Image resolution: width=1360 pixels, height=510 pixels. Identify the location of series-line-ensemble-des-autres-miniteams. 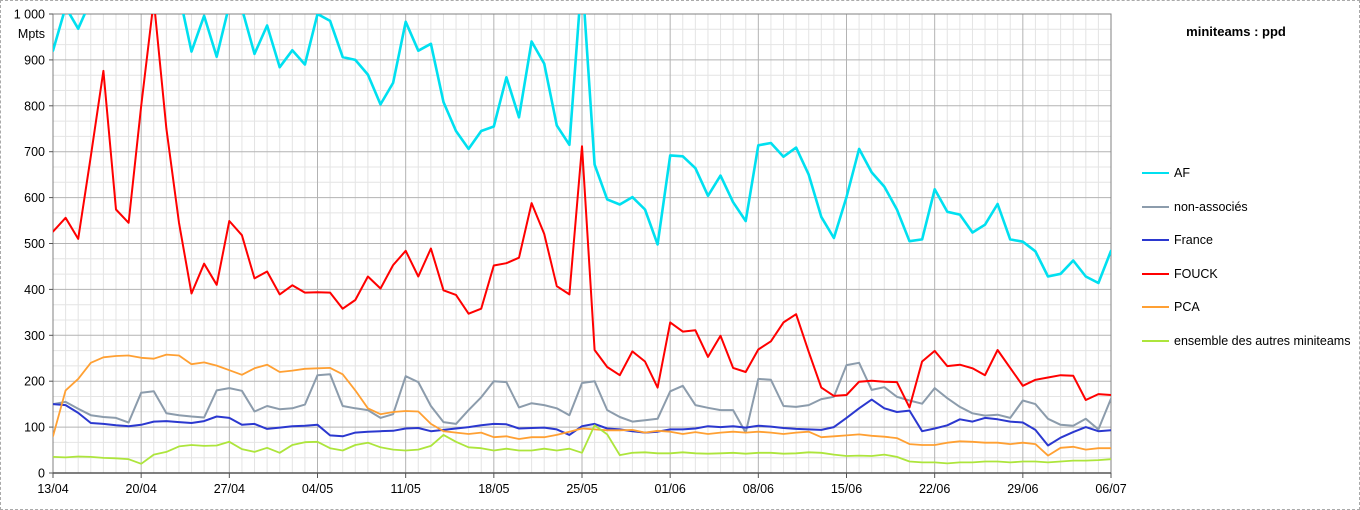
(582, 444).